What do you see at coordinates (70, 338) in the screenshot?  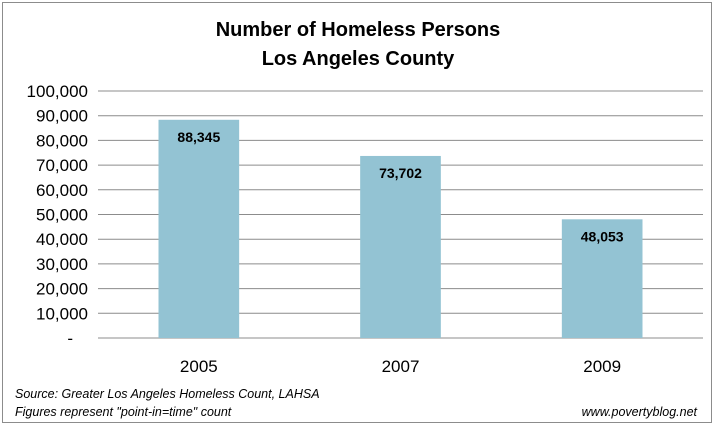 I see `y-tick-label: -` at bounding box center [70, 338].